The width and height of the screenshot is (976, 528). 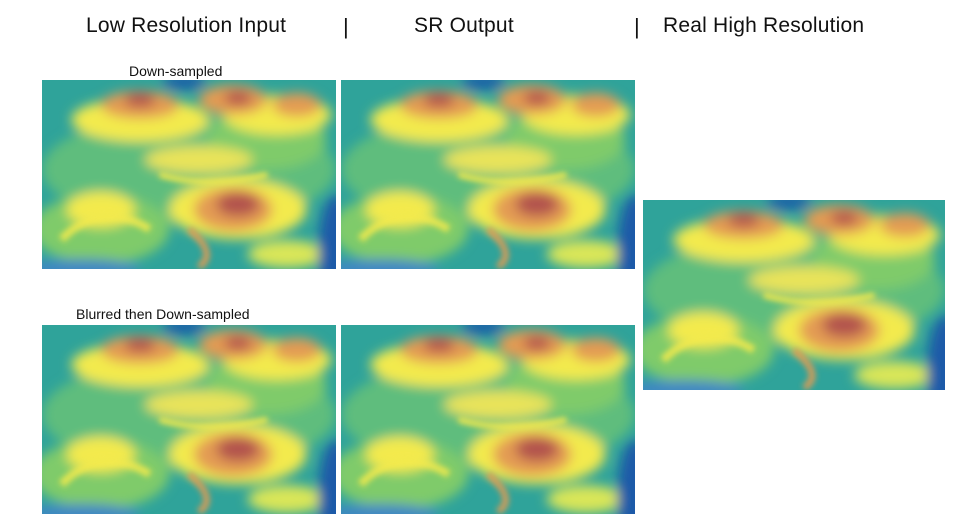 I want to click on heatmap-low-res-down-sampled, so click(x=189, y=174).